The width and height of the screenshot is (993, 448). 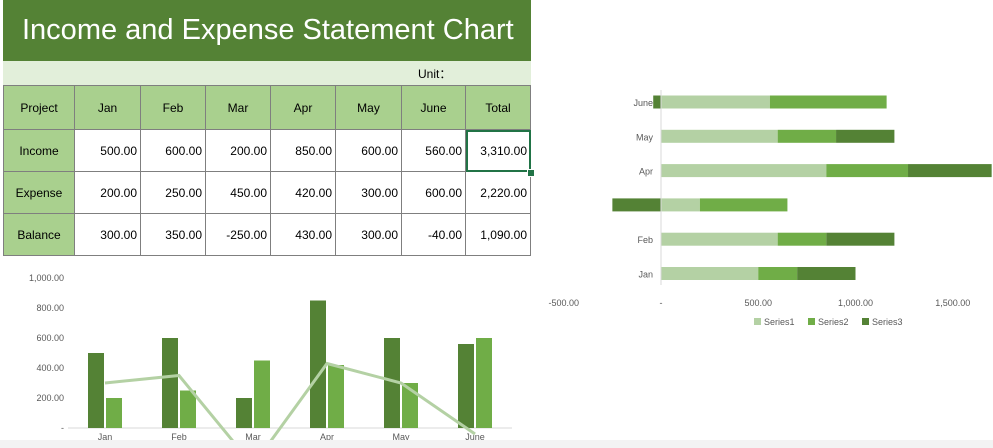 What do you see at coordinates (498, 107) in the screenshot?
I see `header-cell-total: Total` at bounding box center [498, 107].